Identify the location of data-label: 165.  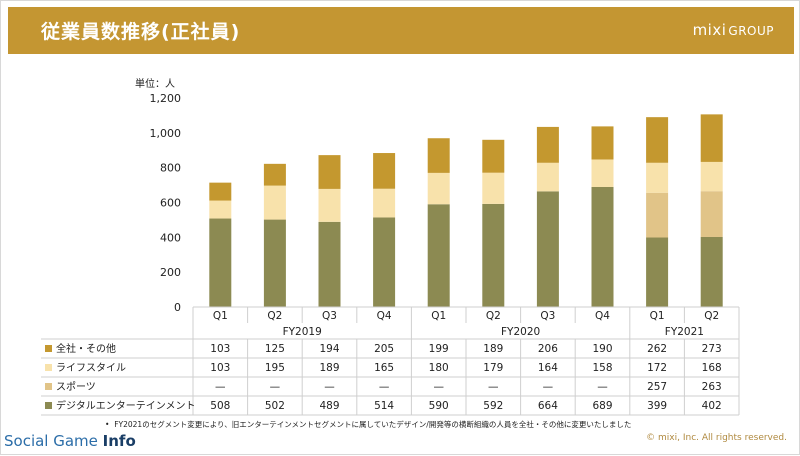
(384, 368).